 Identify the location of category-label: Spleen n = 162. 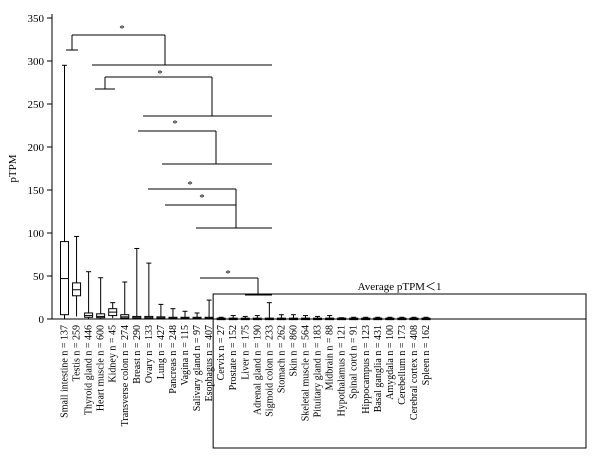
(426, 355).